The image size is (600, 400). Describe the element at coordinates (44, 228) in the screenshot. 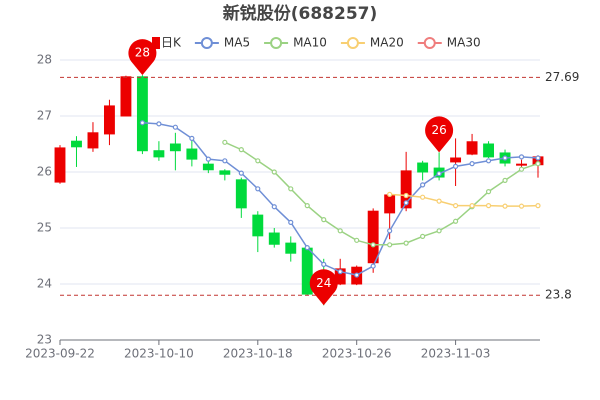

I see `y-tick-label: 25` at that location.